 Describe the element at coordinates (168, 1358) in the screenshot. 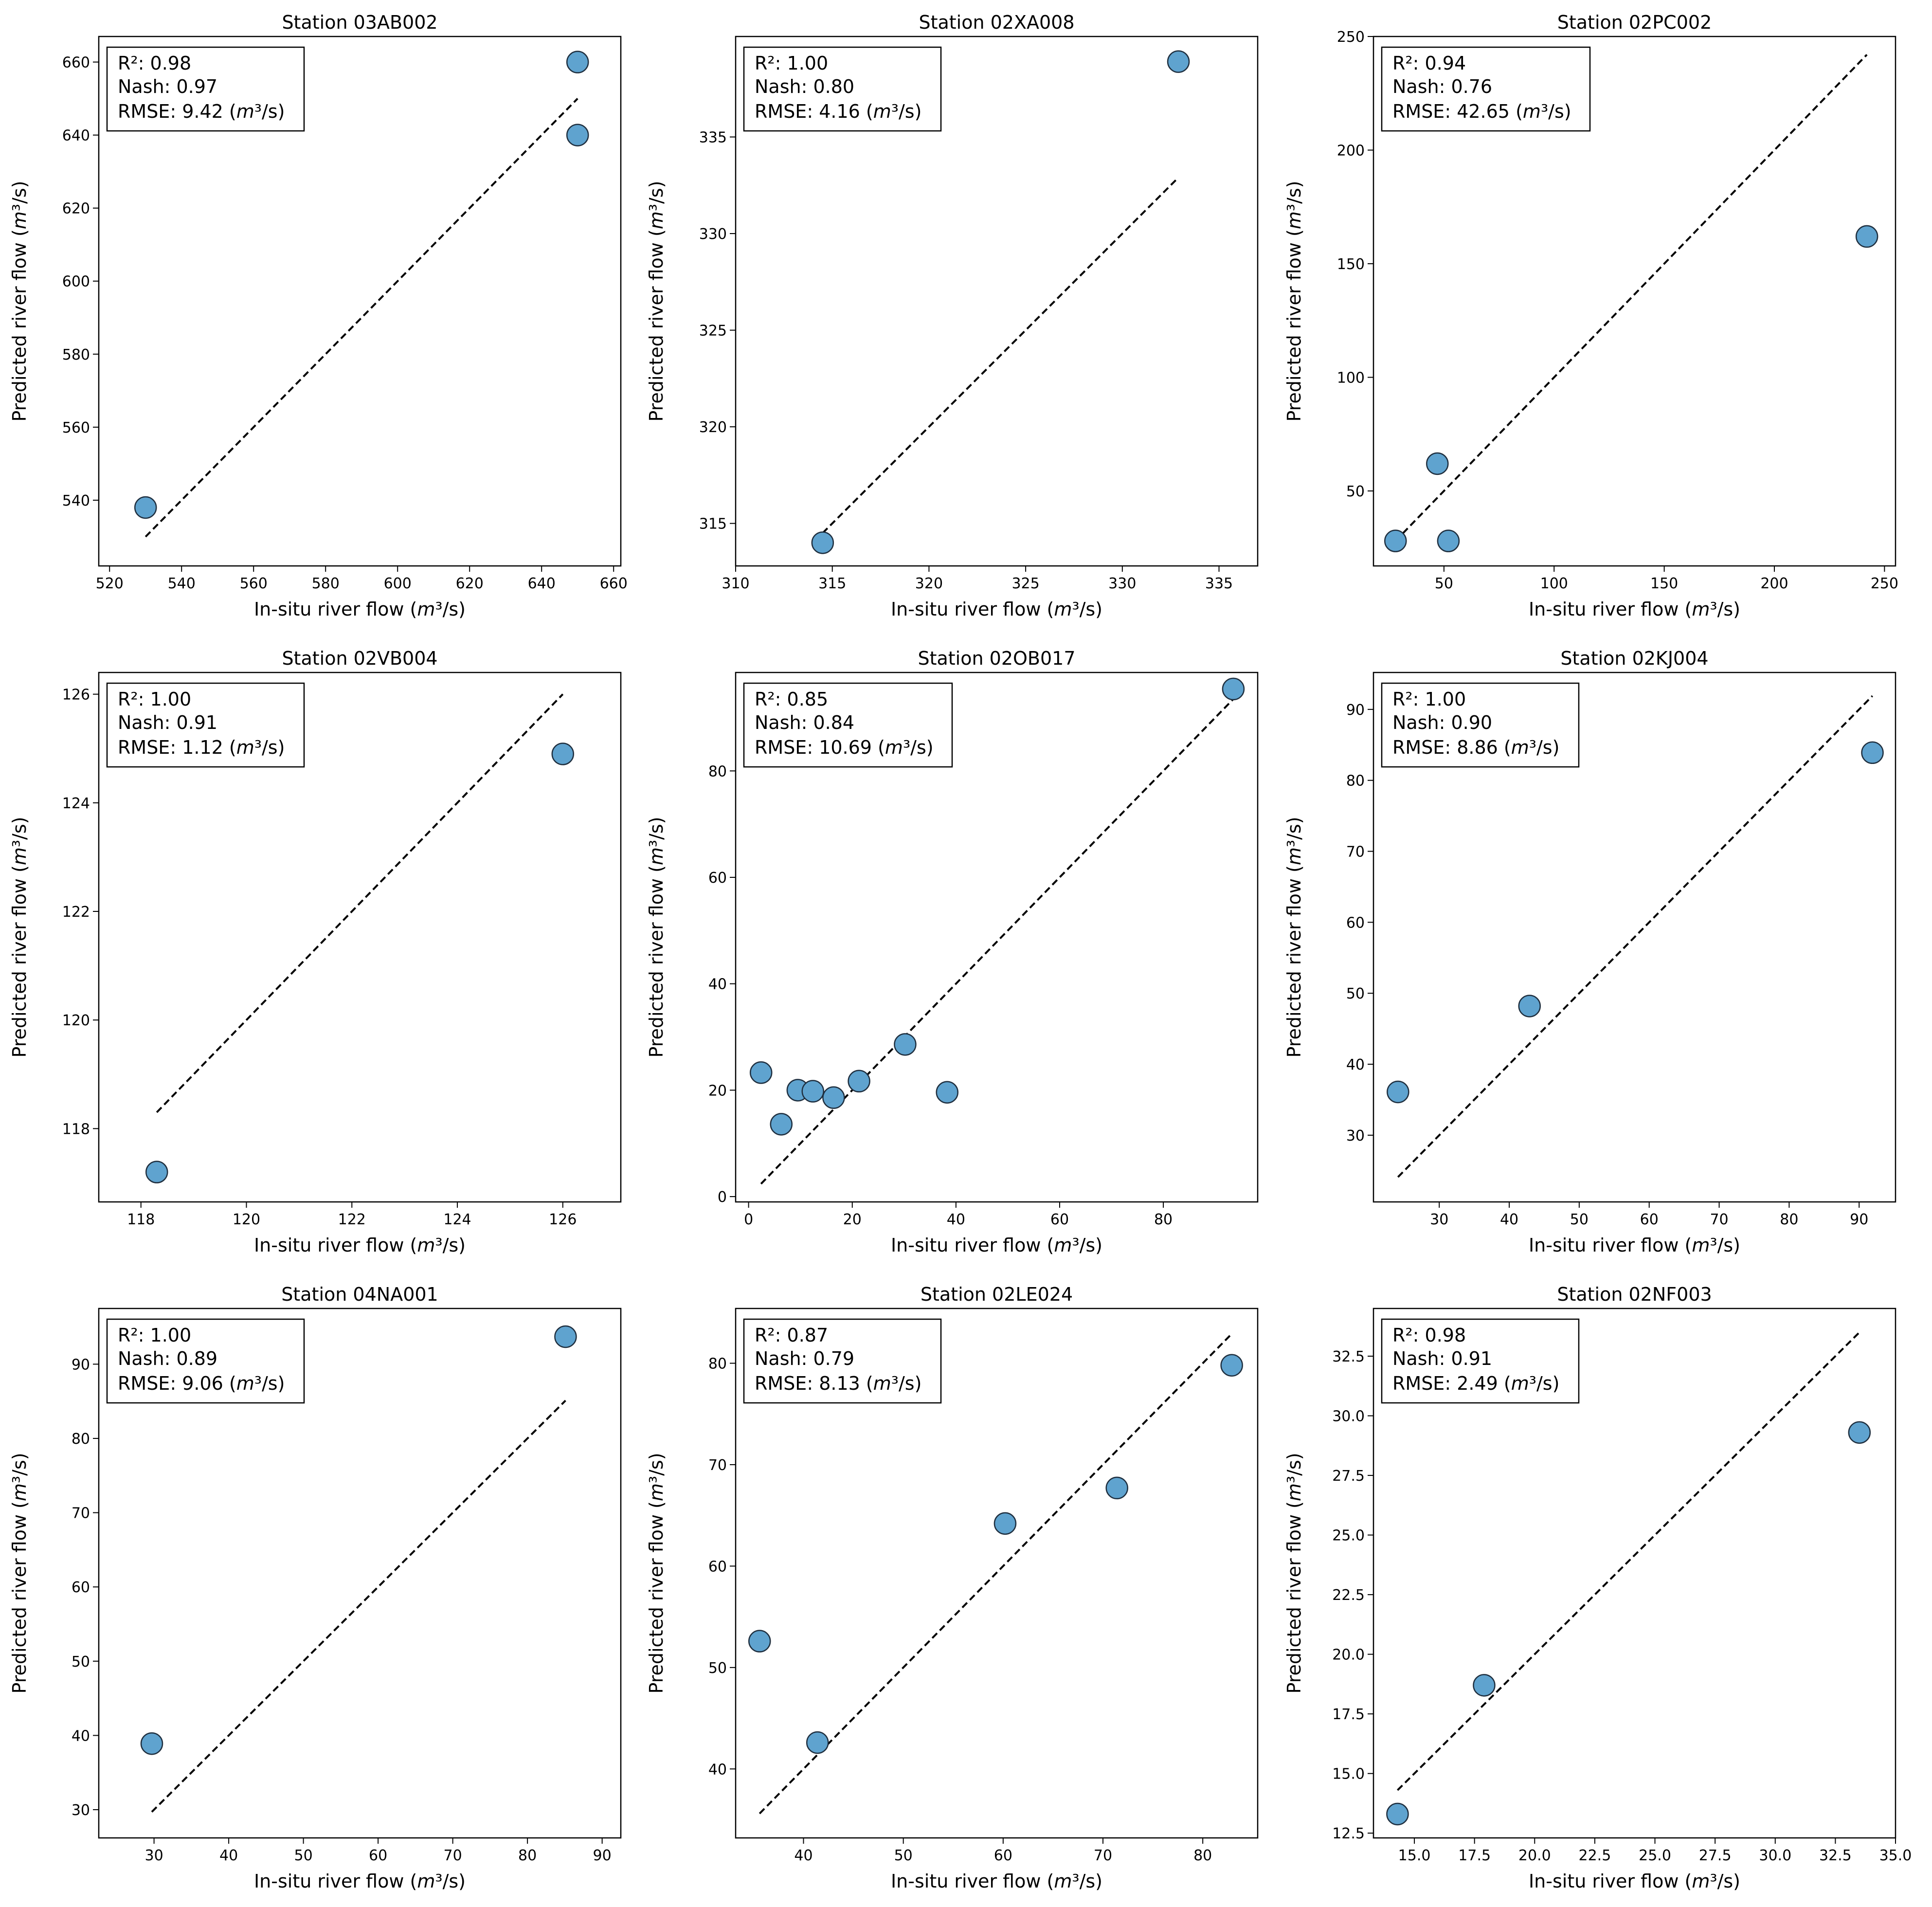

I see `stat-nash: Nash: 0.89` at that location.